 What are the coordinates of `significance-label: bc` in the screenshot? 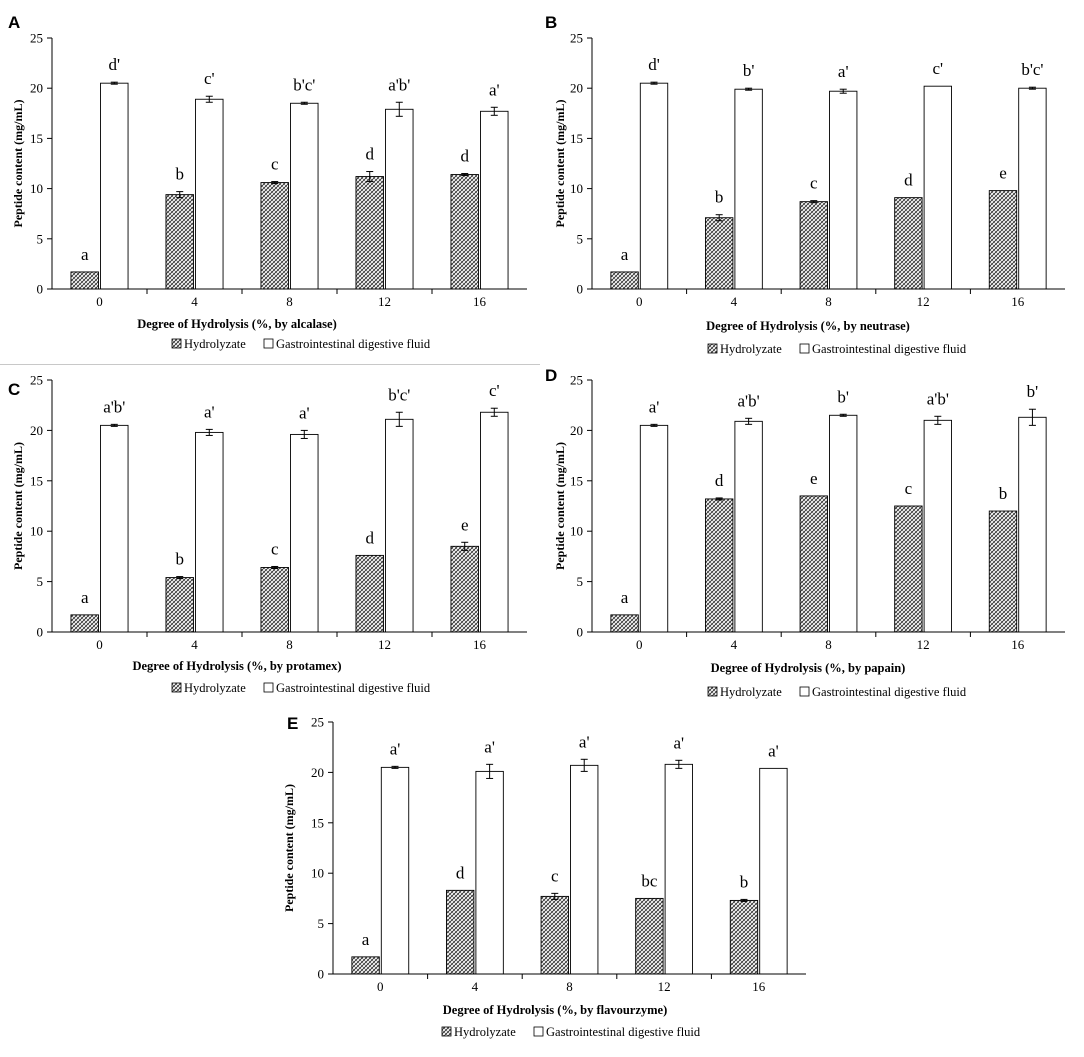 It's located at (649, 880).